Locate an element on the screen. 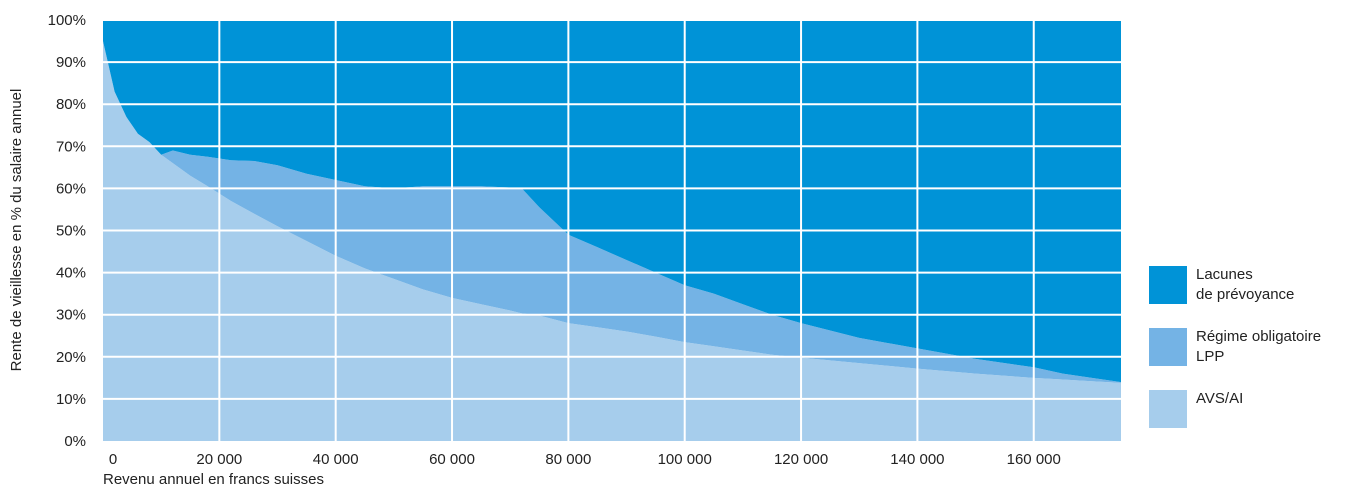 This screenshot has width=1349, height=493. x-tick-label: 40 000 is located at coordinates (336, 459).